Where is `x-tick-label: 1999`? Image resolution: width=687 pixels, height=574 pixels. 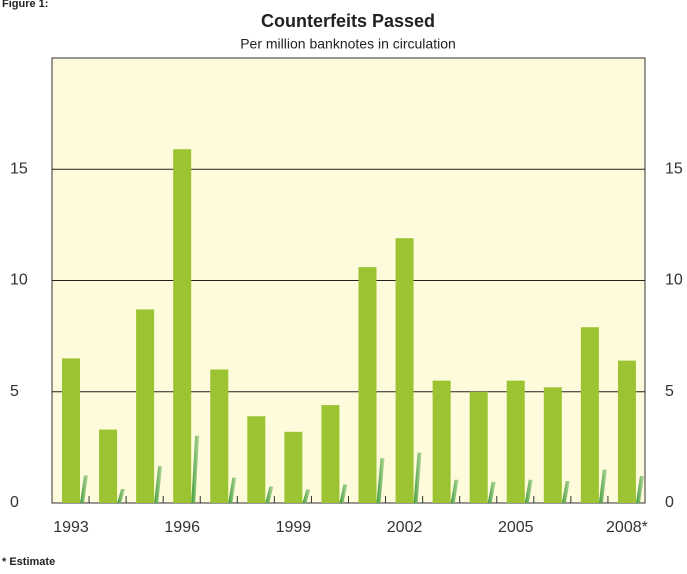 x-tick-label: 1999 is located at coordinates (294, 527).